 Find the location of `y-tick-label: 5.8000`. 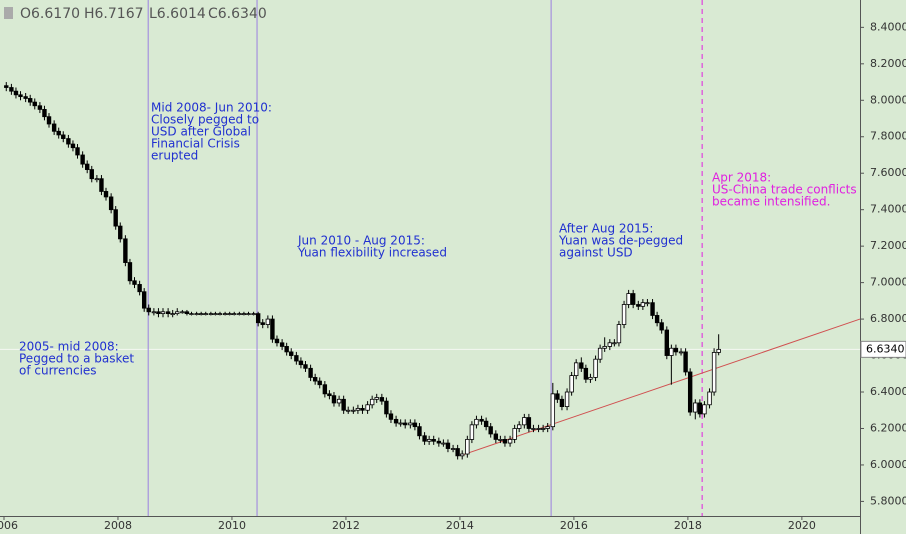

y-tick-label: 5.8000 is located at coordinates (888, 500).